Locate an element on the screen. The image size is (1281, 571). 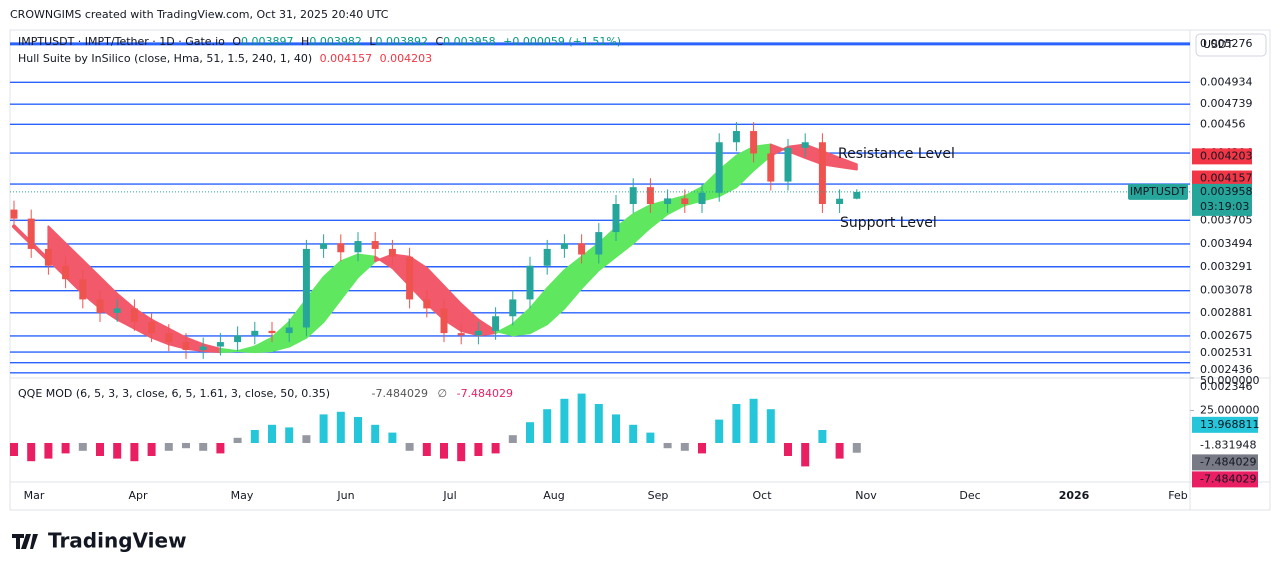
x-tick-label: 2026 is located at coordinates (1074, 495).